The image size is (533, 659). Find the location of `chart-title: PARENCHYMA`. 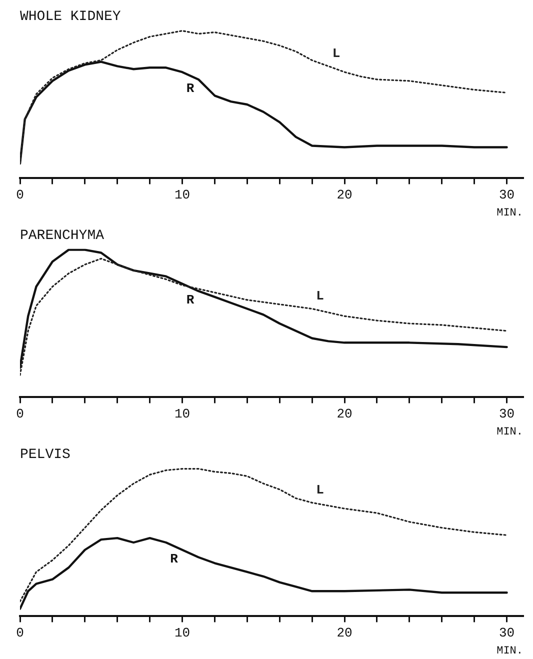

chart-title: PARENCHYMA is located at coordinates (62, 236).